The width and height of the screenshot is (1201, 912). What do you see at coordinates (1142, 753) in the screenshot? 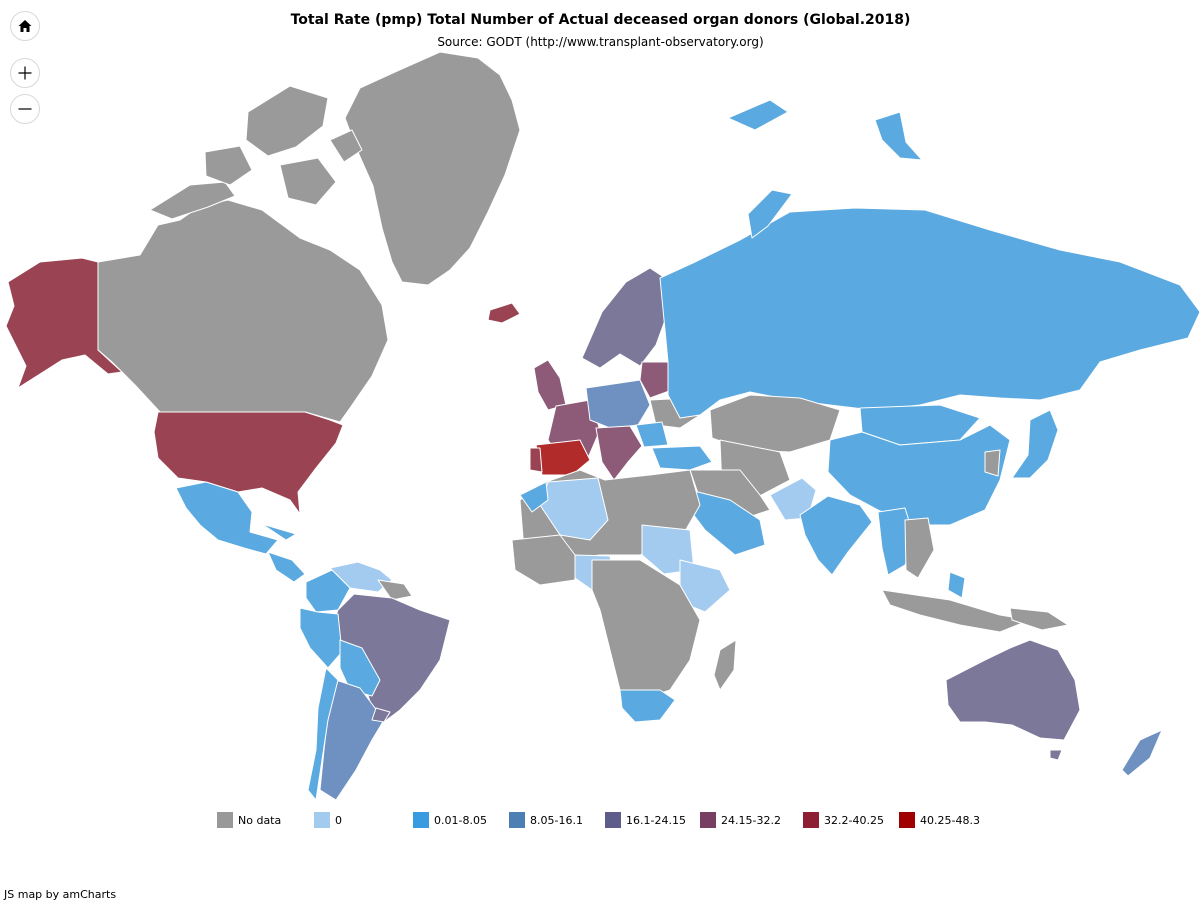
I see `country-new-zealand` at bounding box center [1142, 753].